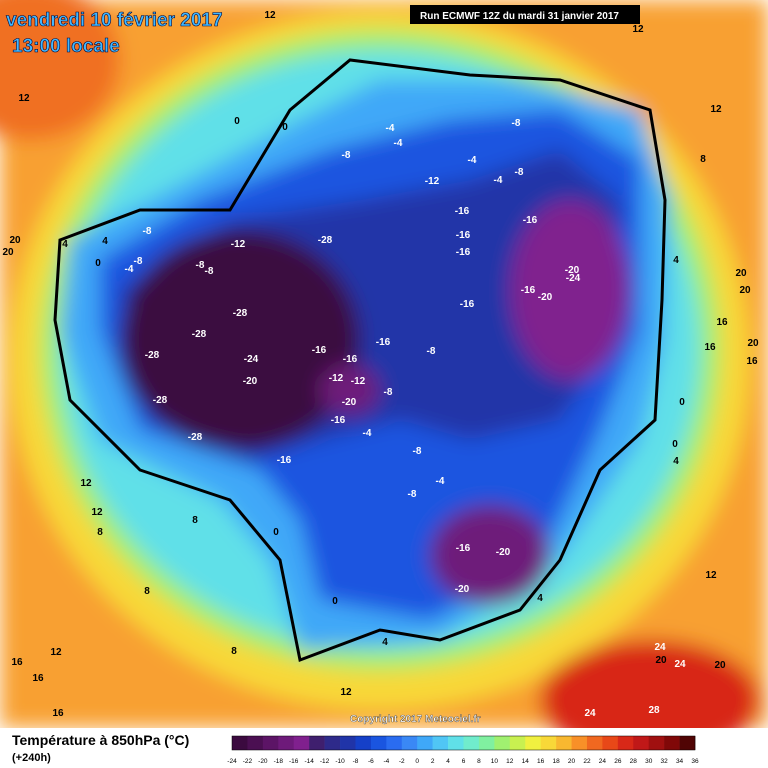 This screenshot has height=768, width=768. What do you see at coordinates (587, 761) in the screenshot?
I see `colorbar-tick-label: 22` at bounding box center [587, 761].